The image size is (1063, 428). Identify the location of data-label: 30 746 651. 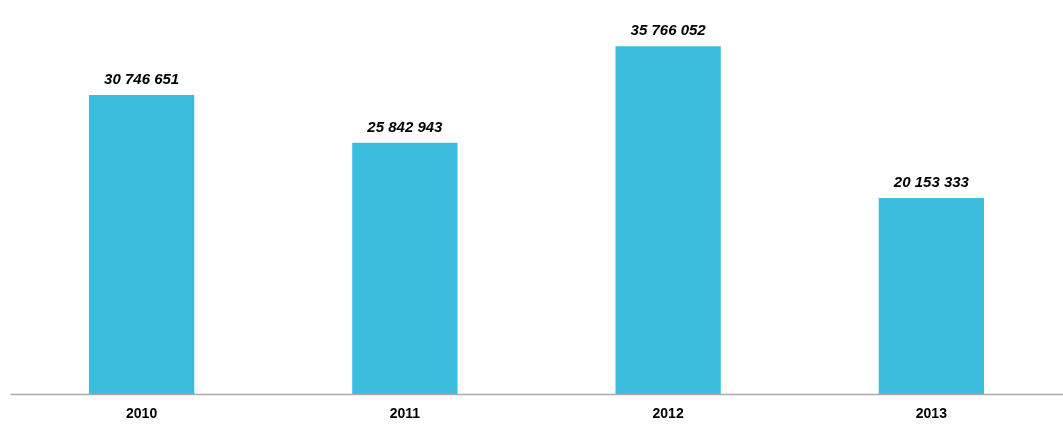
(142, 78).